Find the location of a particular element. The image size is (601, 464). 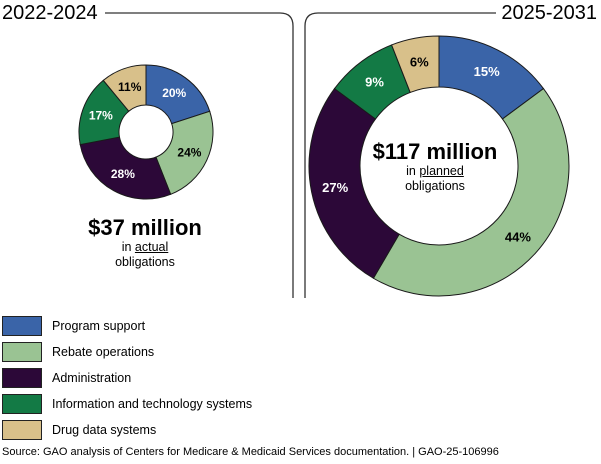

total-emphasis: planned is located at coordinates (441, 171).